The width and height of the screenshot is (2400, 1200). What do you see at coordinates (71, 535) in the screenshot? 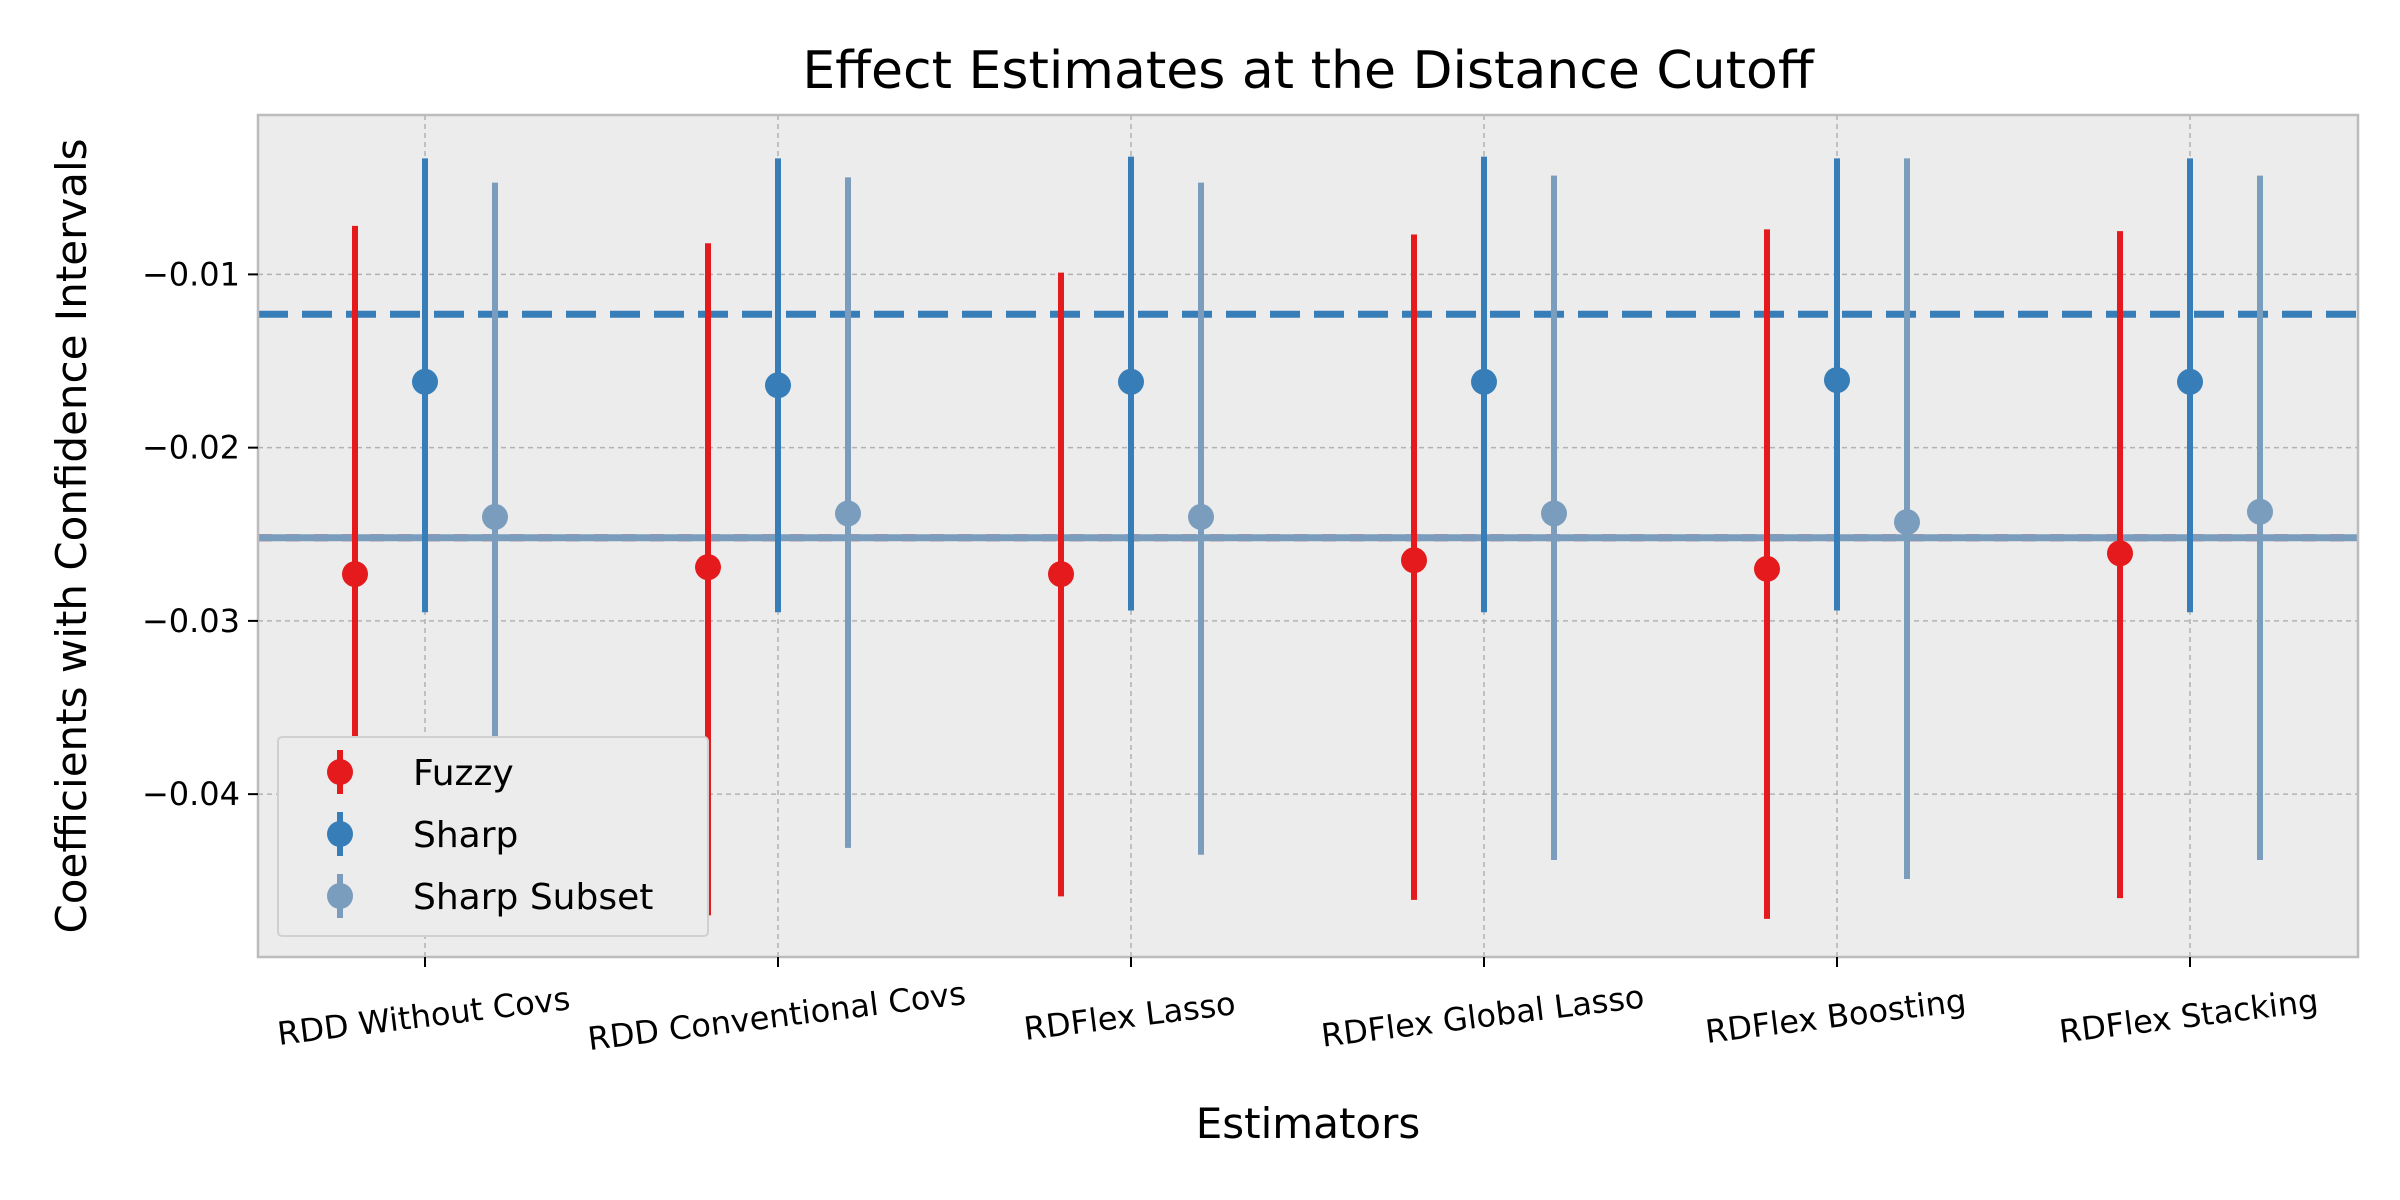
I see `y-axis-label: Coefficients with Confidence Intervals` at bounding box center [71, 535].